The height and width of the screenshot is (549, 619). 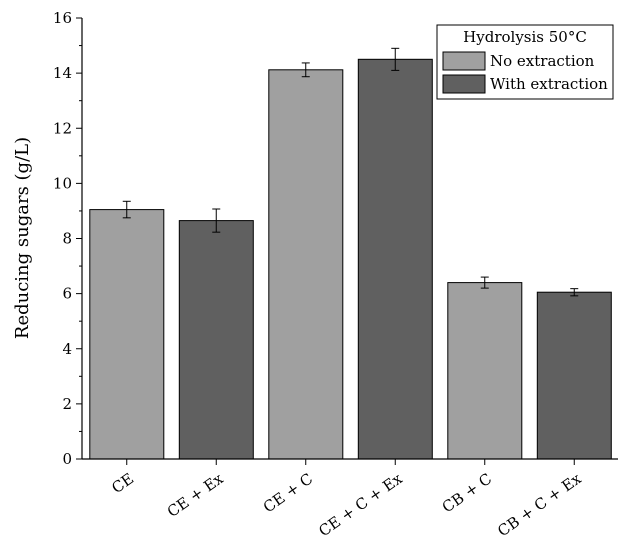 I want to click on legend-swatch-with-extraction, so click(x=464, y=84).